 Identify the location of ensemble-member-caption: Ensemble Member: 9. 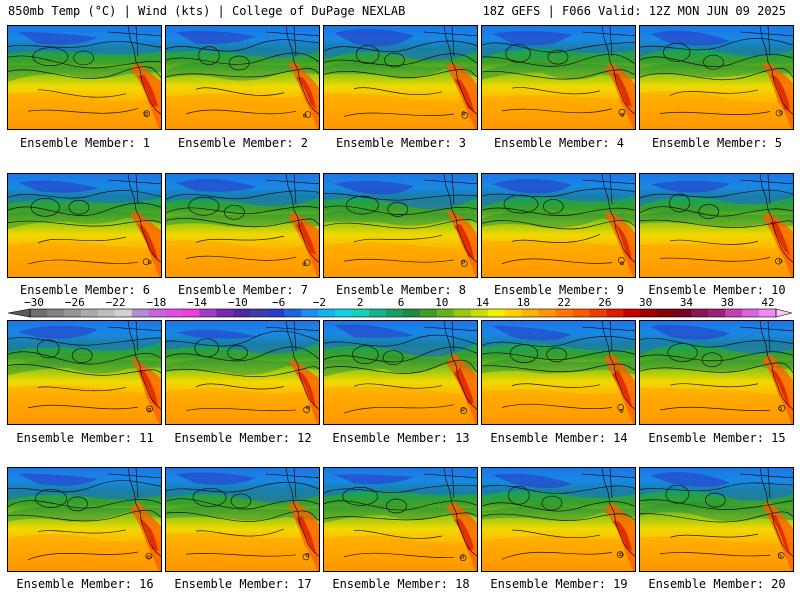
(559, 290).